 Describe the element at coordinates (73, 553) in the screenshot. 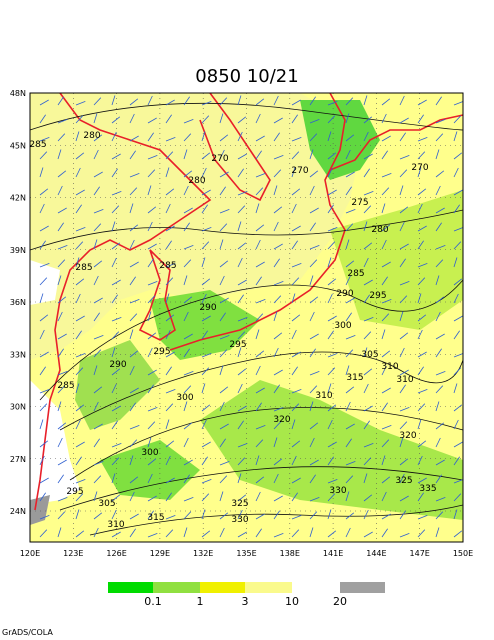

I see `lon-tick-label: 123E` at that location.